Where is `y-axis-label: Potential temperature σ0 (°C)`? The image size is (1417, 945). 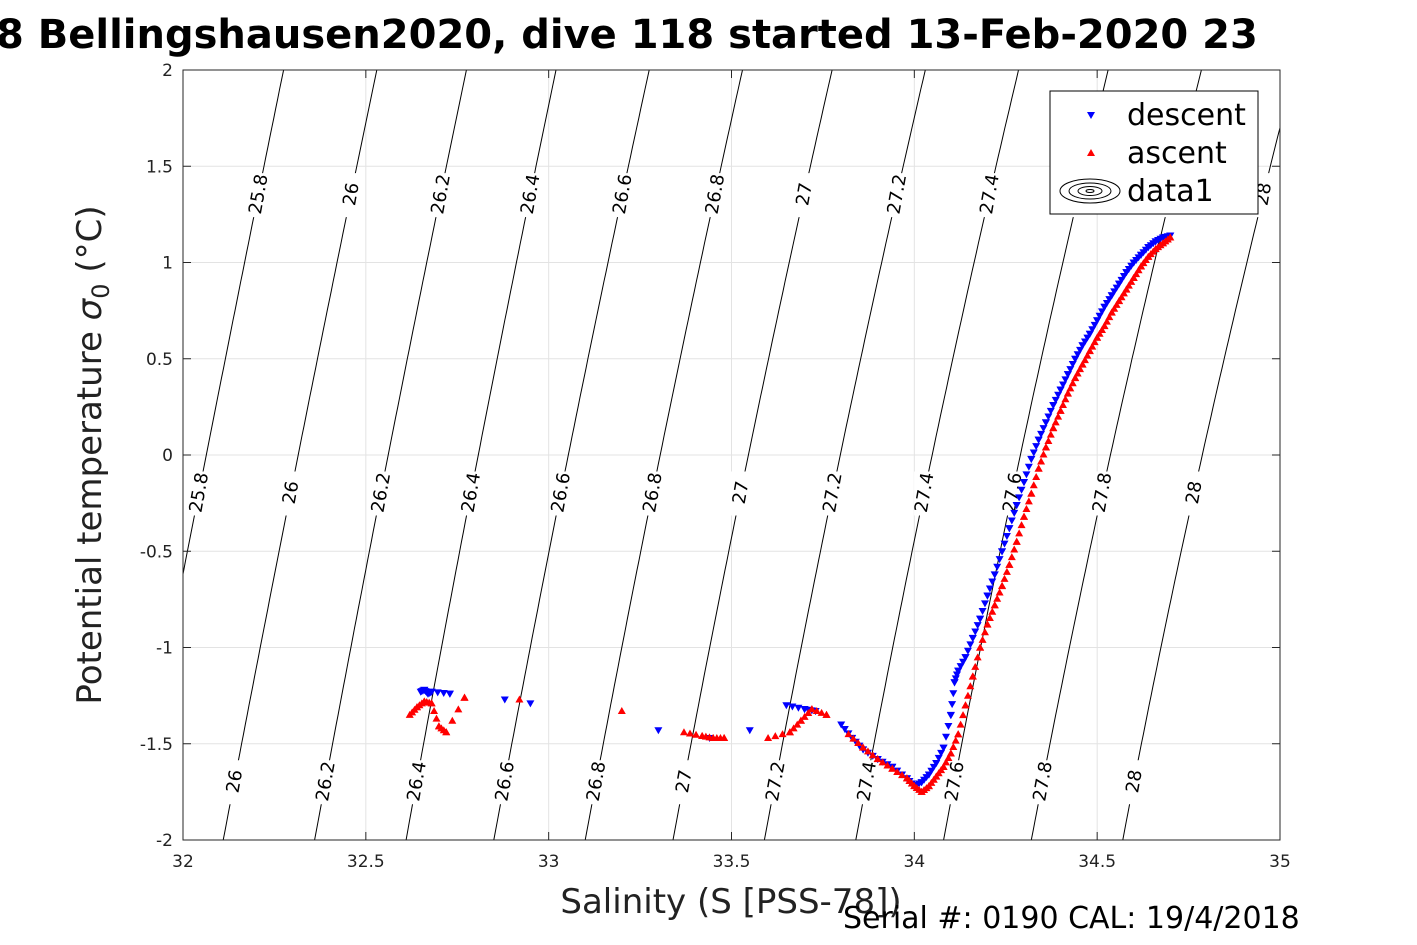 y-axis-label: Potential temperature σ0 (°C) is located at coordinates (92, 454).